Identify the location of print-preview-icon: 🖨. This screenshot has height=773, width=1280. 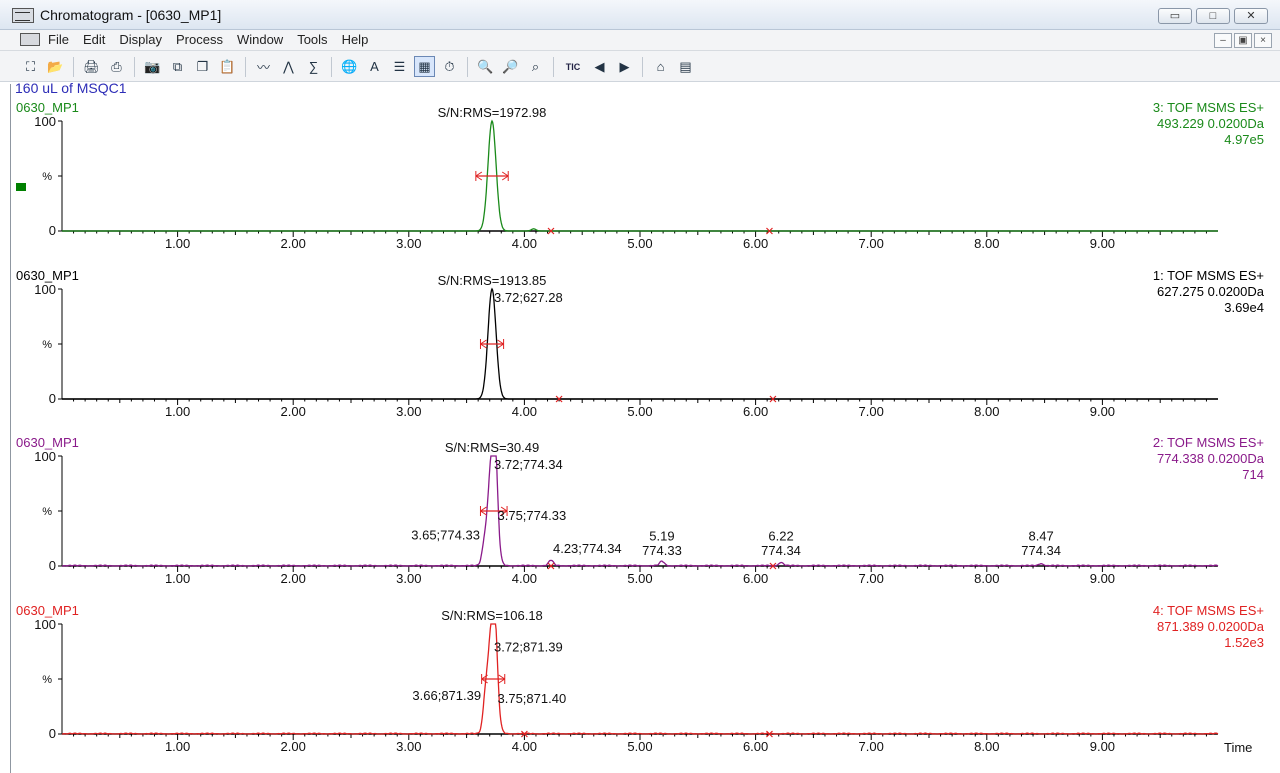
(91, 66).